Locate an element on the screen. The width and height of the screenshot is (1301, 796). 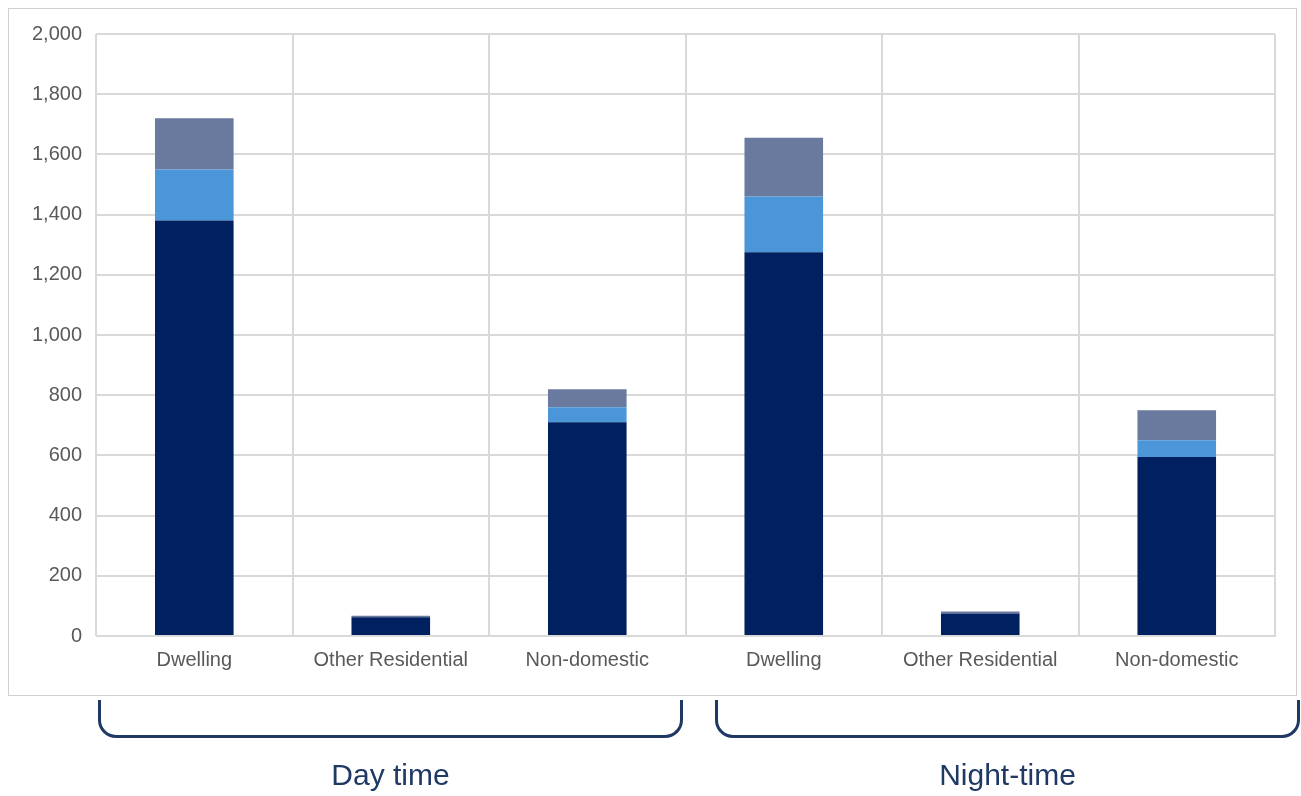
y-tick-label: 200 is located at coordinates (65, 574).